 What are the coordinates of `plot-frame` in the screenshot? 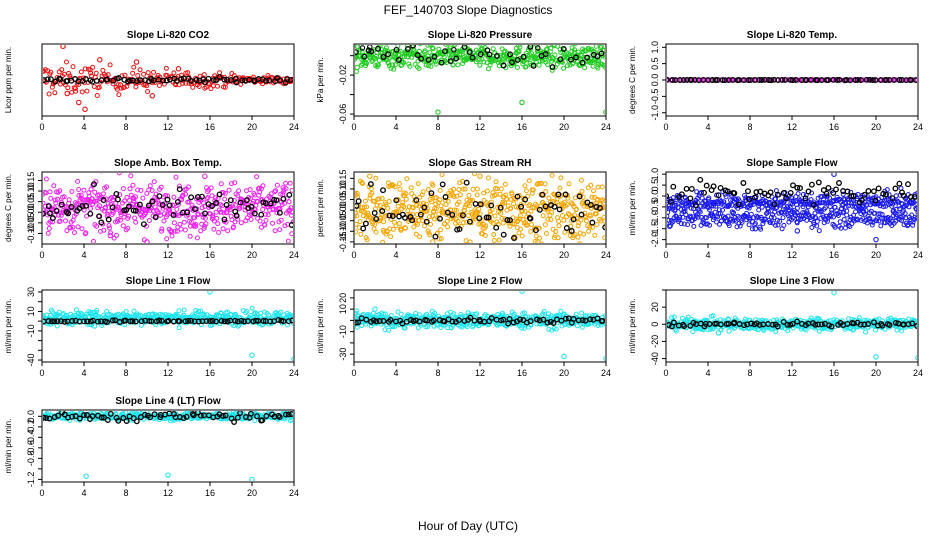 It's located at (168, 326).